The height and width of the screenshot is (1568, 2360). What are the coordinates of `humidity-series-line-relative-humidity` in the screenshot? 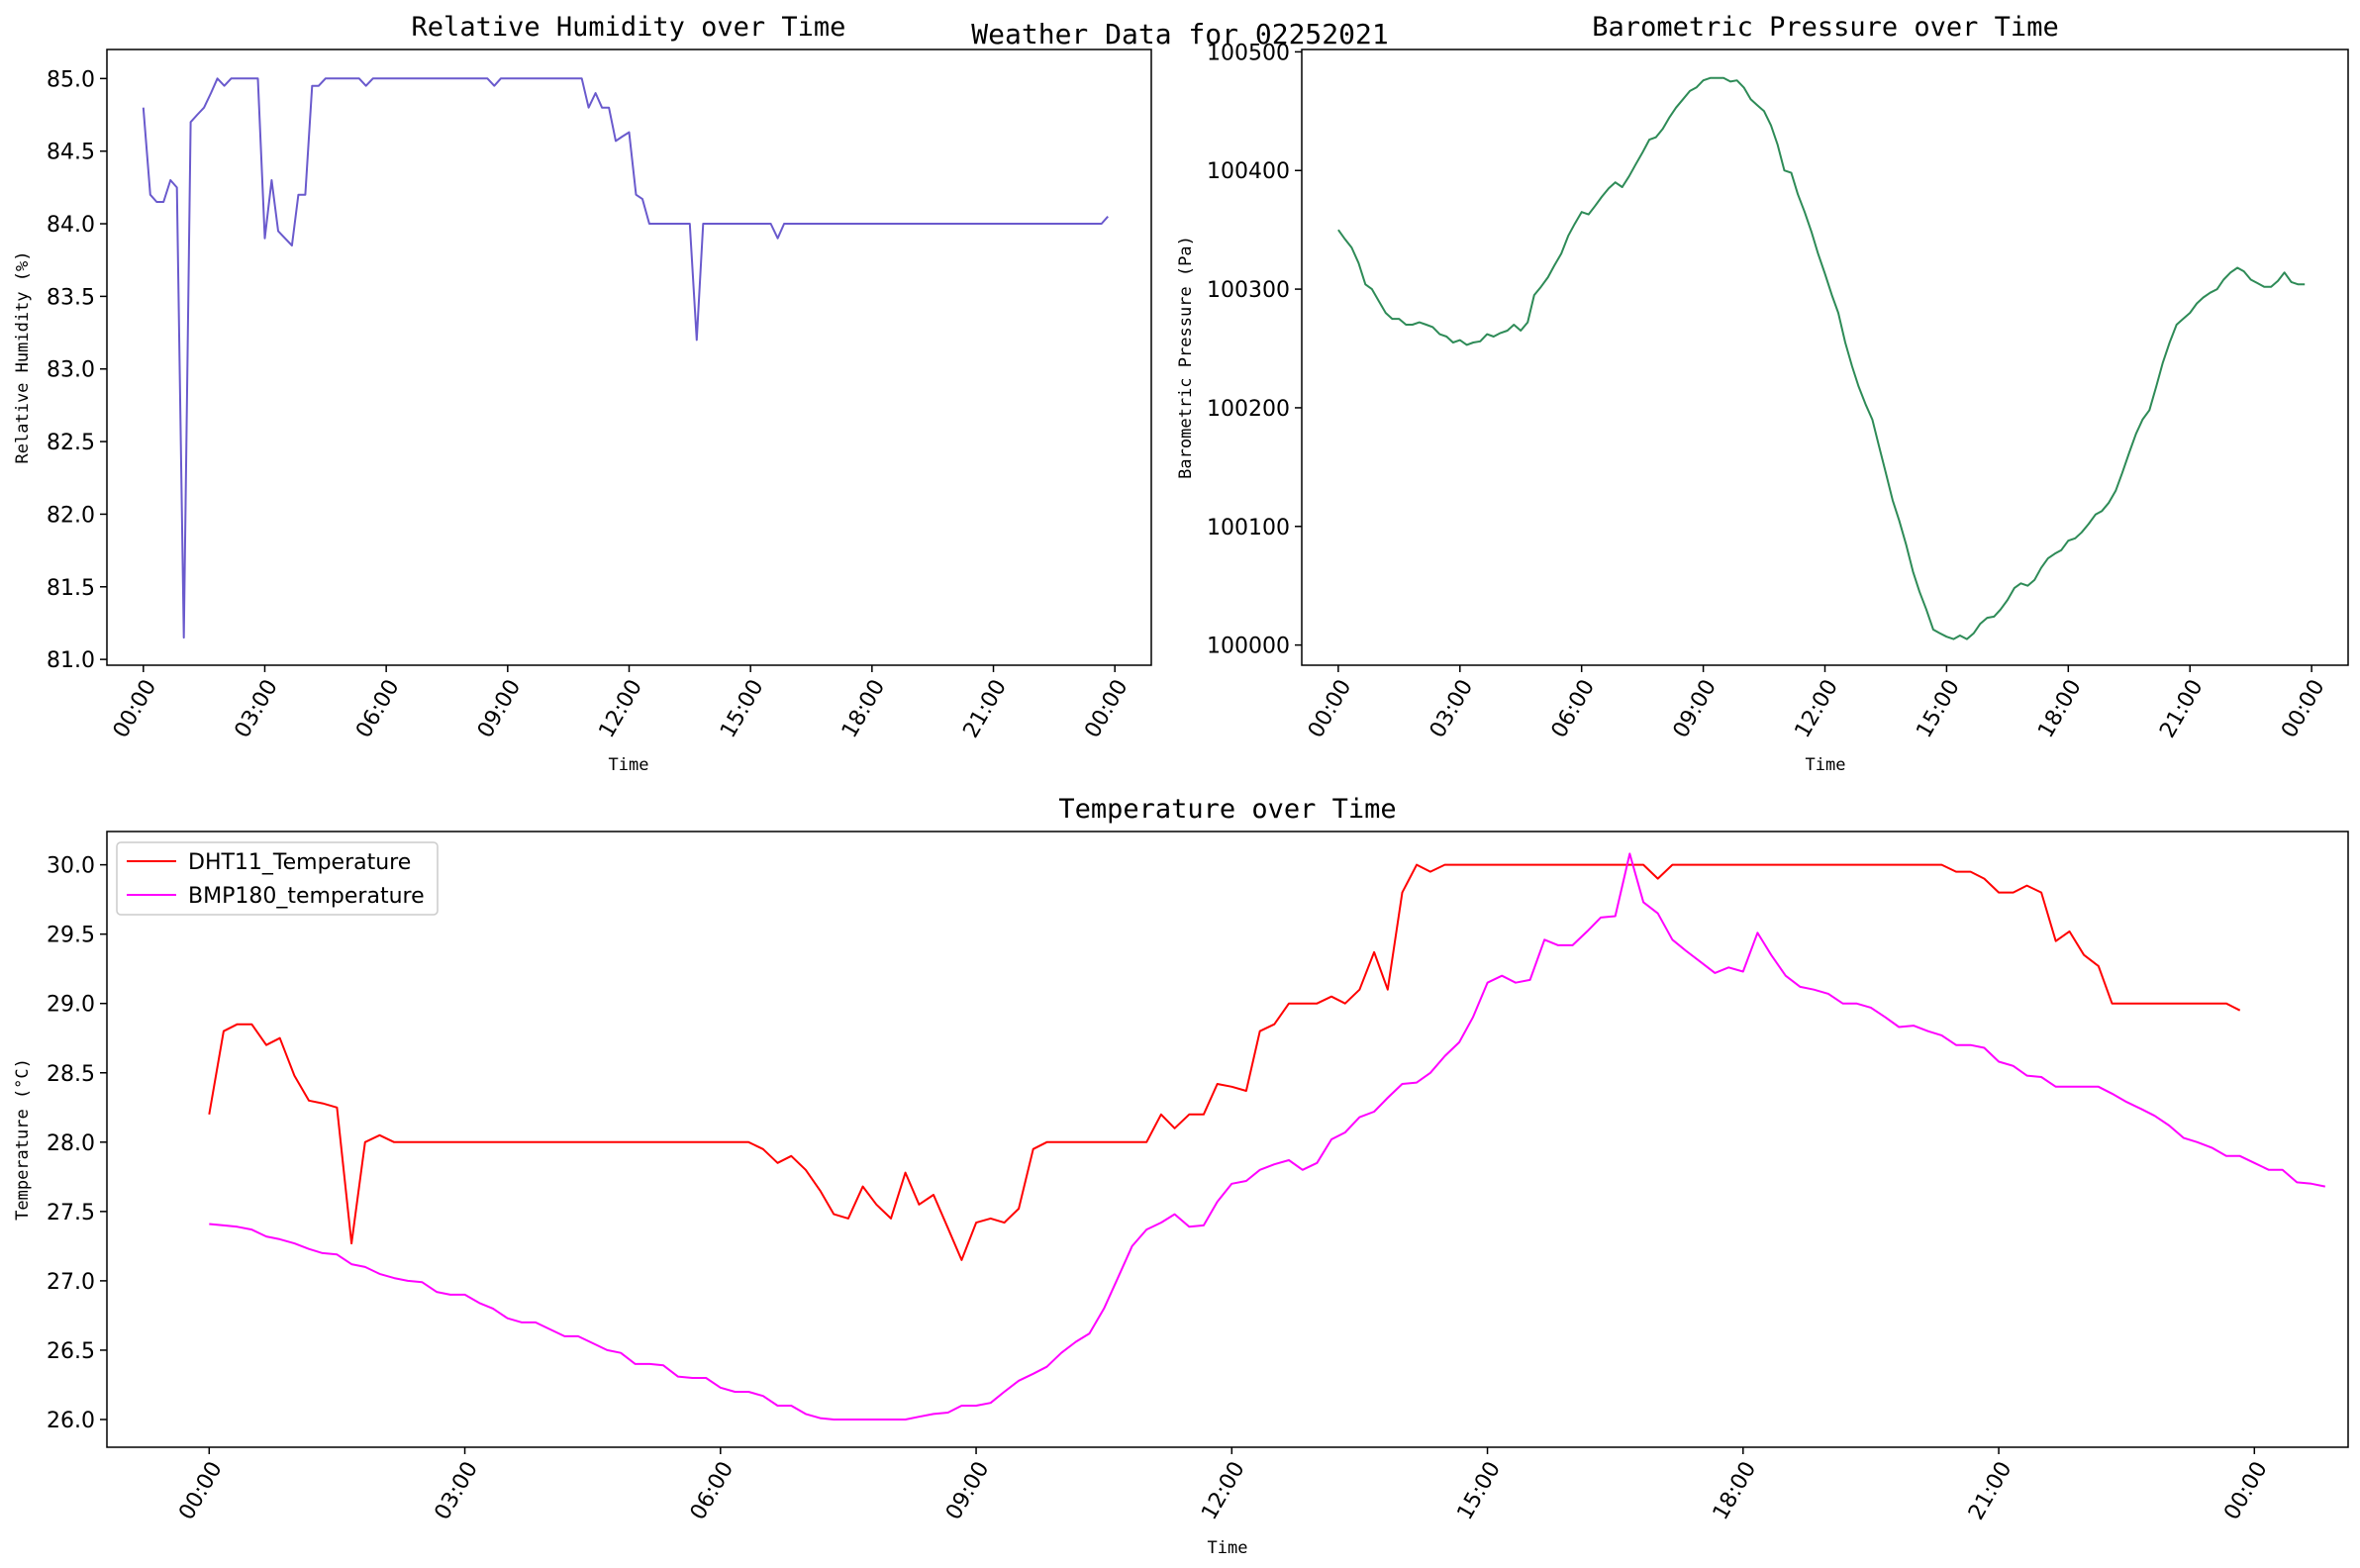 It's located at (625, 358).